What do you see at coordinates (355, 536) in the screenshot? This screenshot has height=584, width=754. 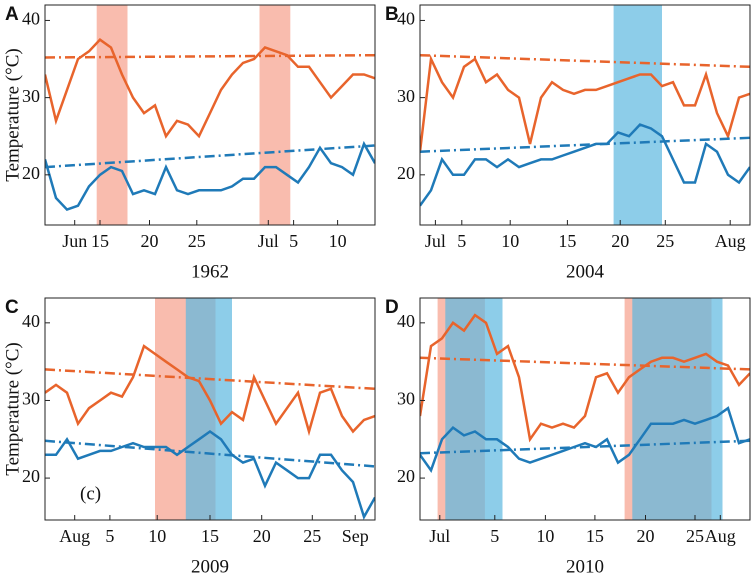 I see `x-tick-label: Sep` at bounding box center [355, 536].